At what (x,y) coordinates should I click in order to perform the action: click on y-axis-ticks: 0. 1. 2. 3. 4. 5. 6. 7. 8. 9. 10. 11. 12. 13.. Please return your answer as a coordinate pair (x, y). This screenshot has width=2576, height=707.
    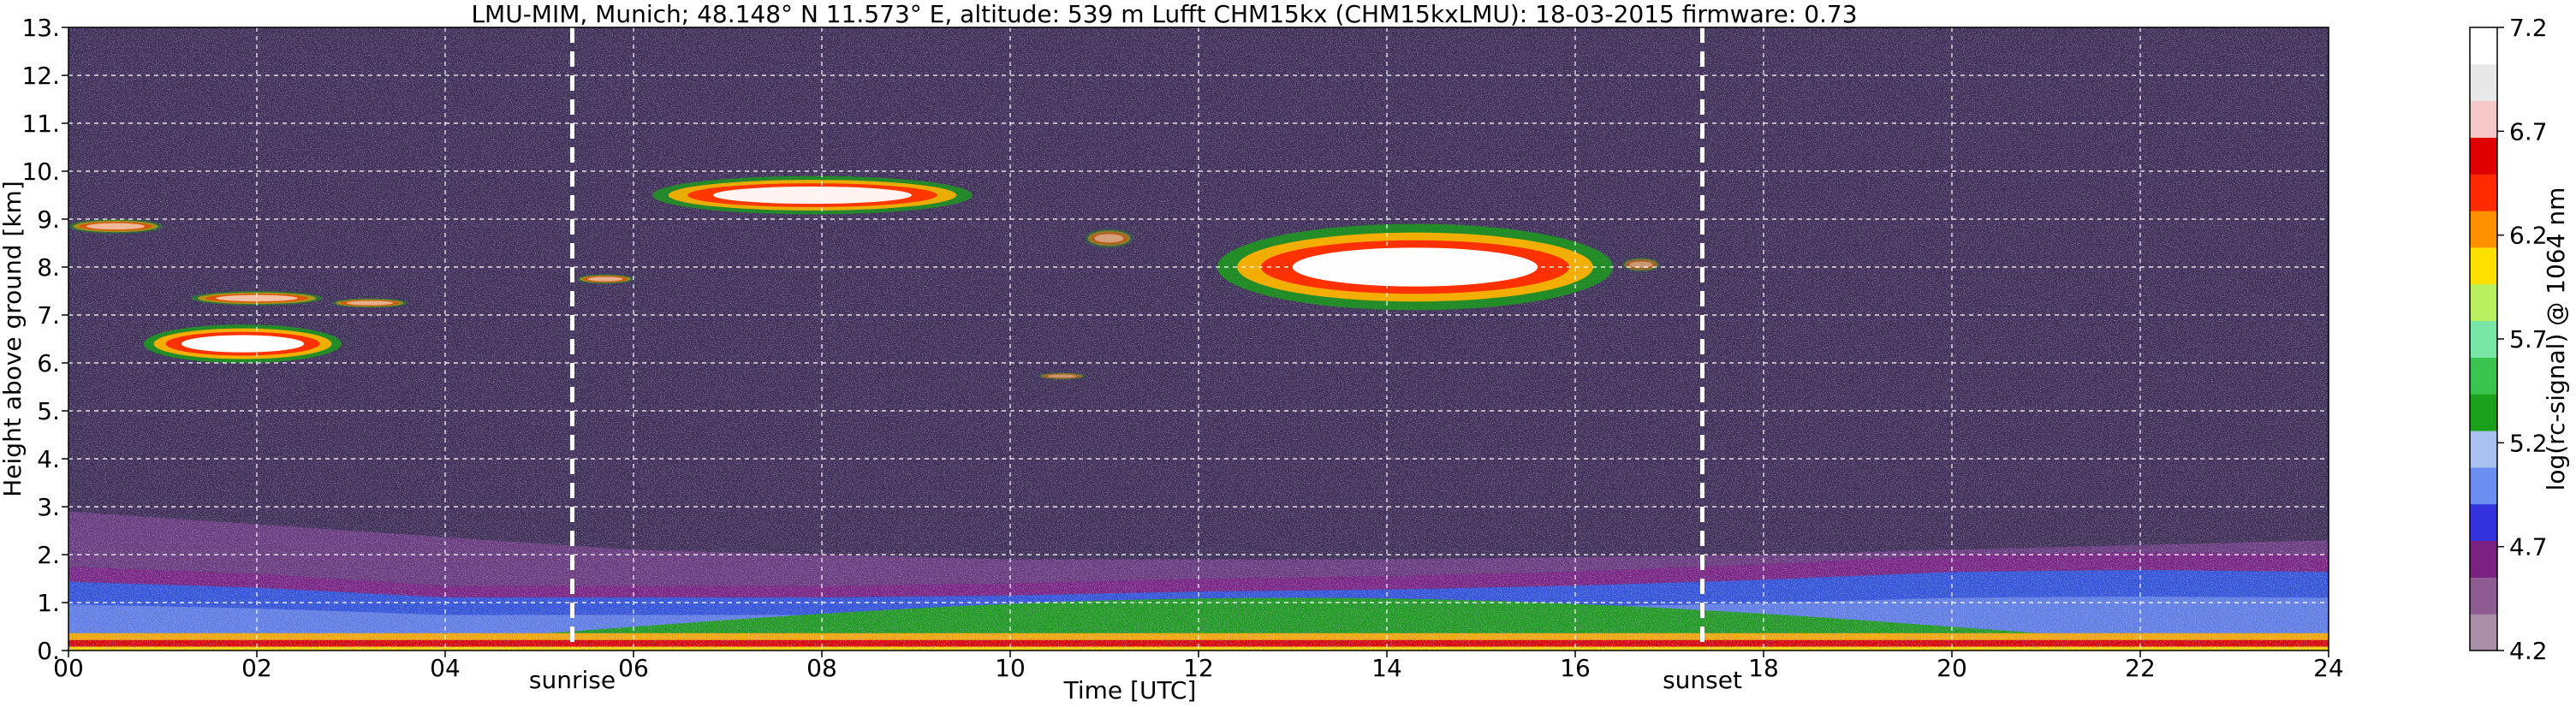
    Looking at the image, I should click on (44, 339).